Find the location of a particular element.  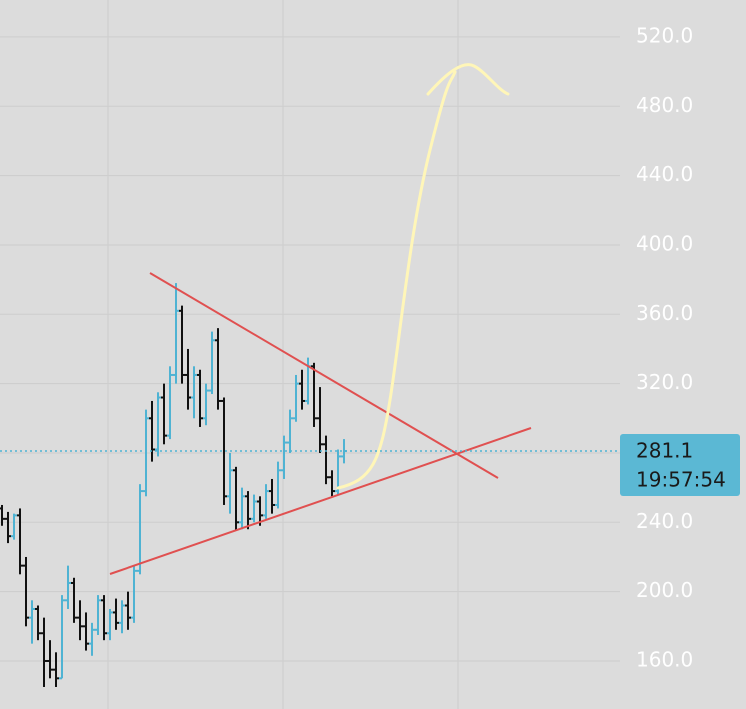

last-price: 281.1 is located at coordinates (664, 451).